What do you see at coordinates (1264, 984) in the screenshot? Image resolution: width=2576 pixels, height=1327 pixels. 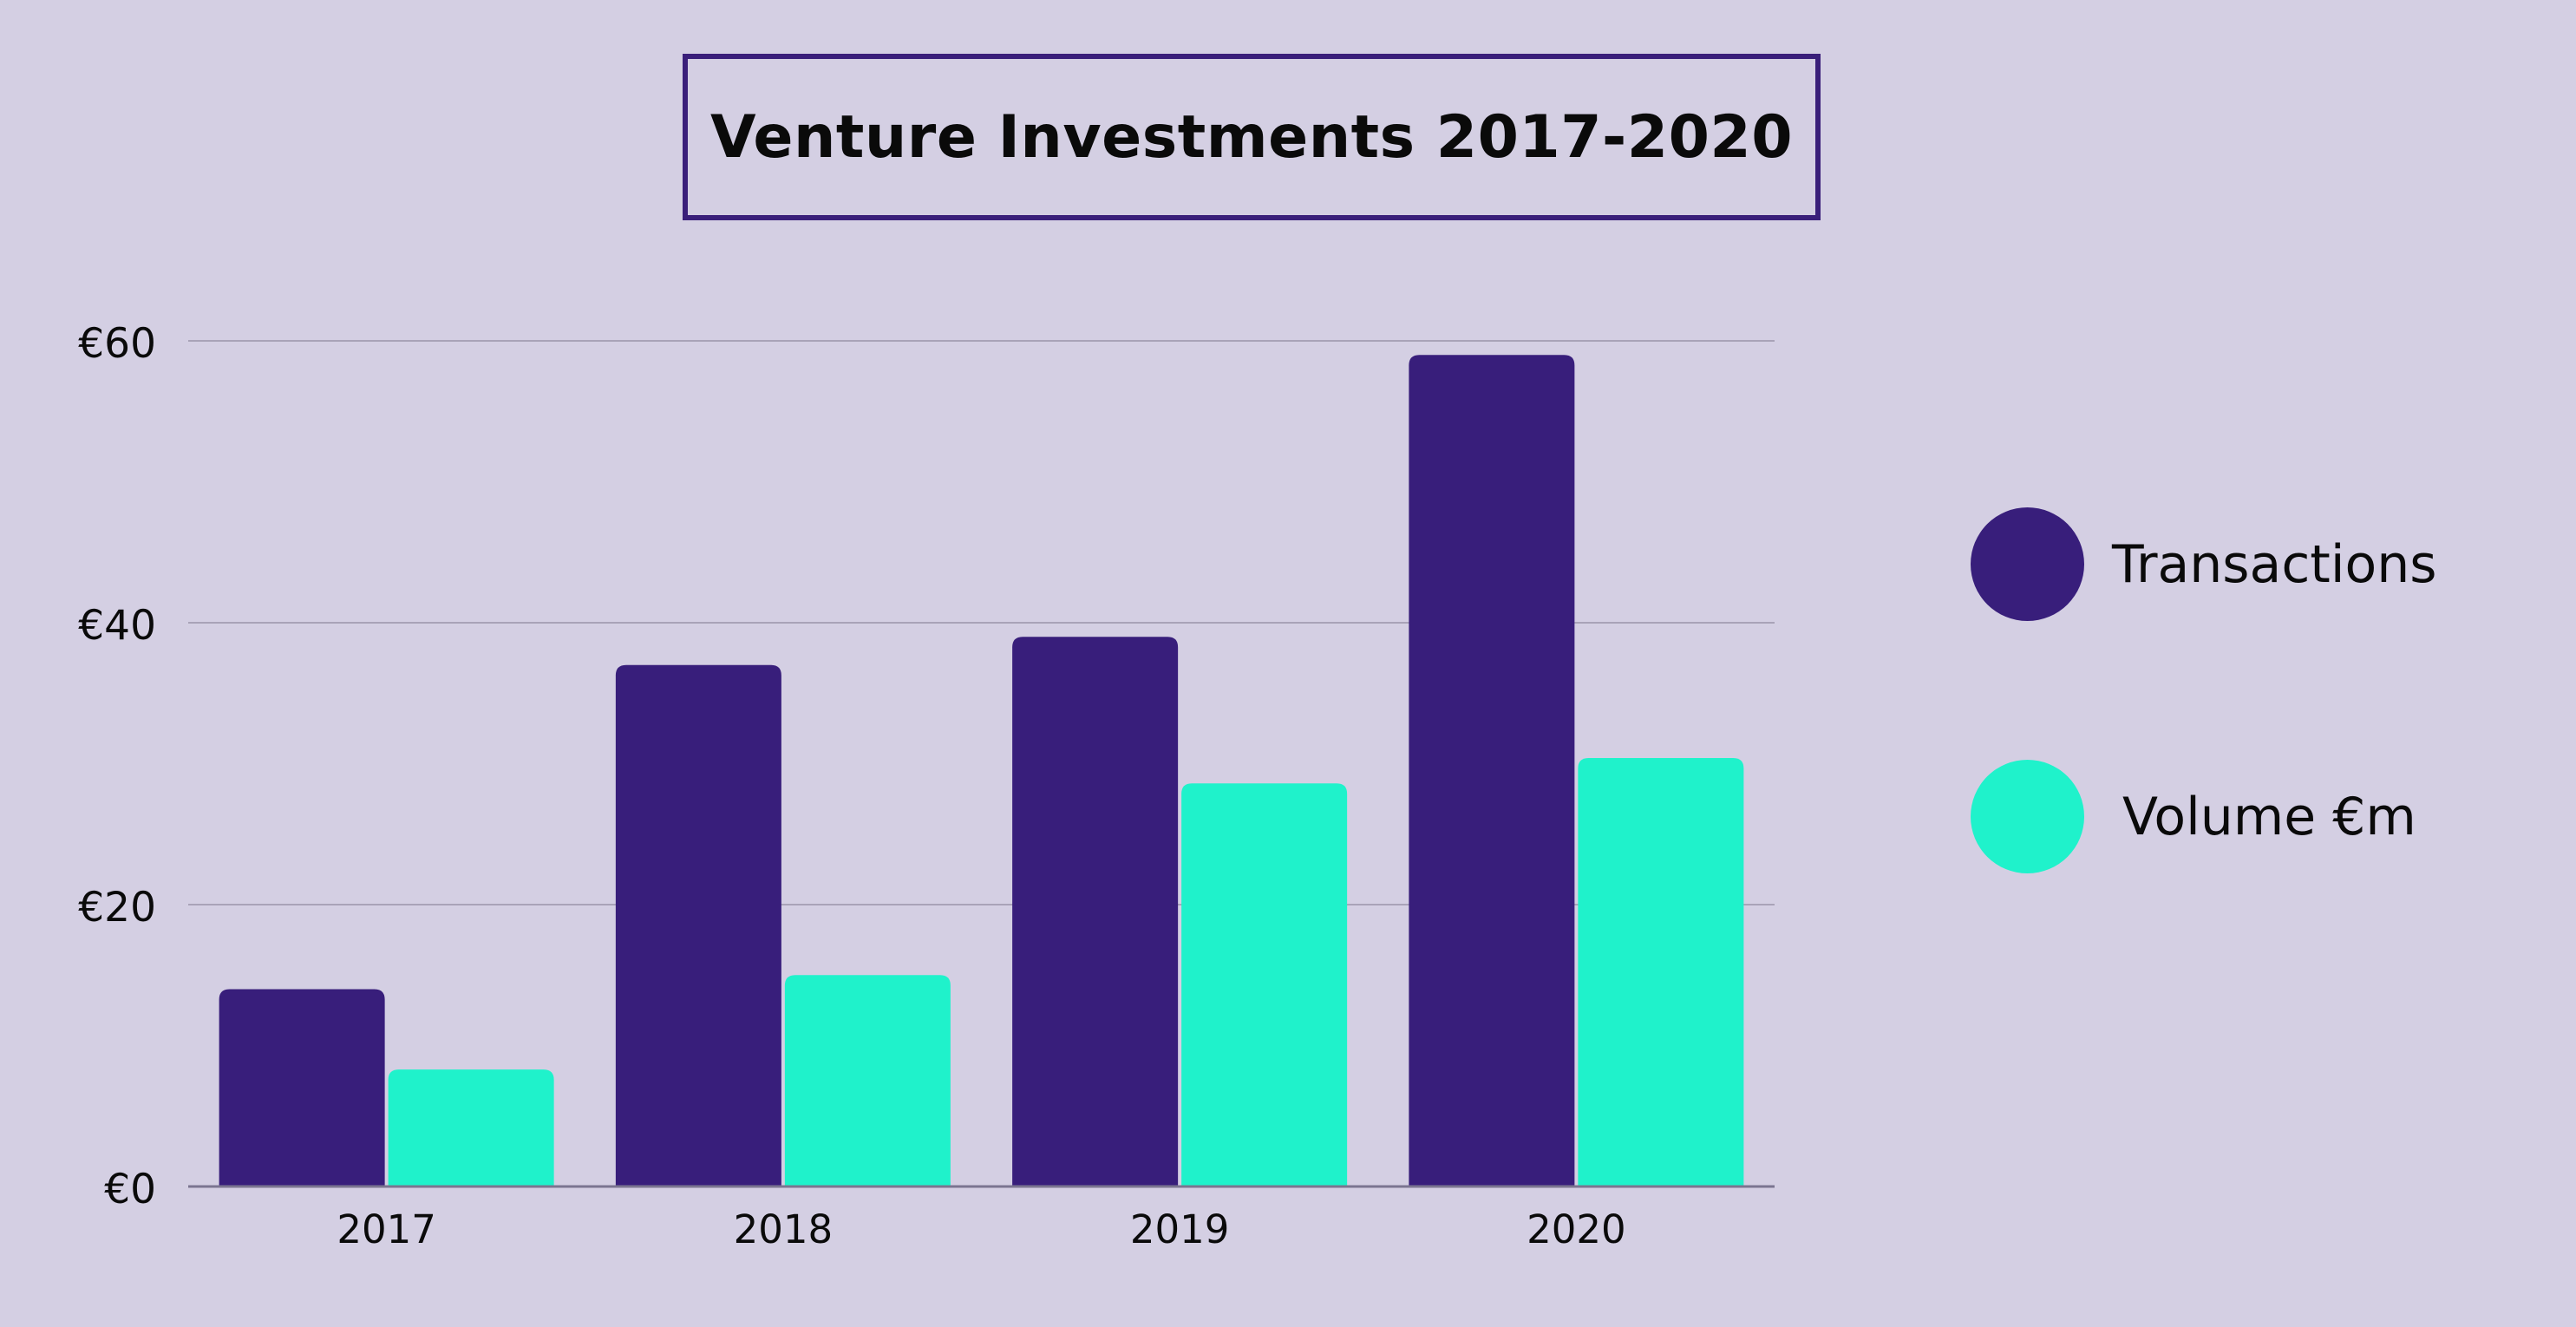 I see `bar-volume-2019` at bounding box center [1264, 984].